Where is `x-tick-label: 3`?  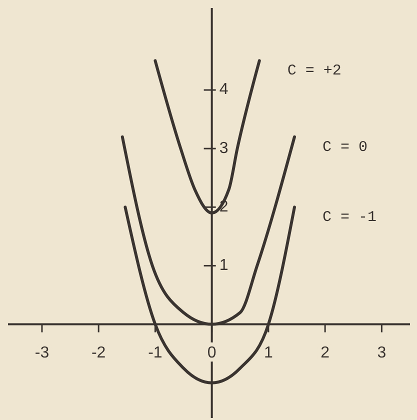 x-tick-label: 3 is located at coordinates (381, 353).